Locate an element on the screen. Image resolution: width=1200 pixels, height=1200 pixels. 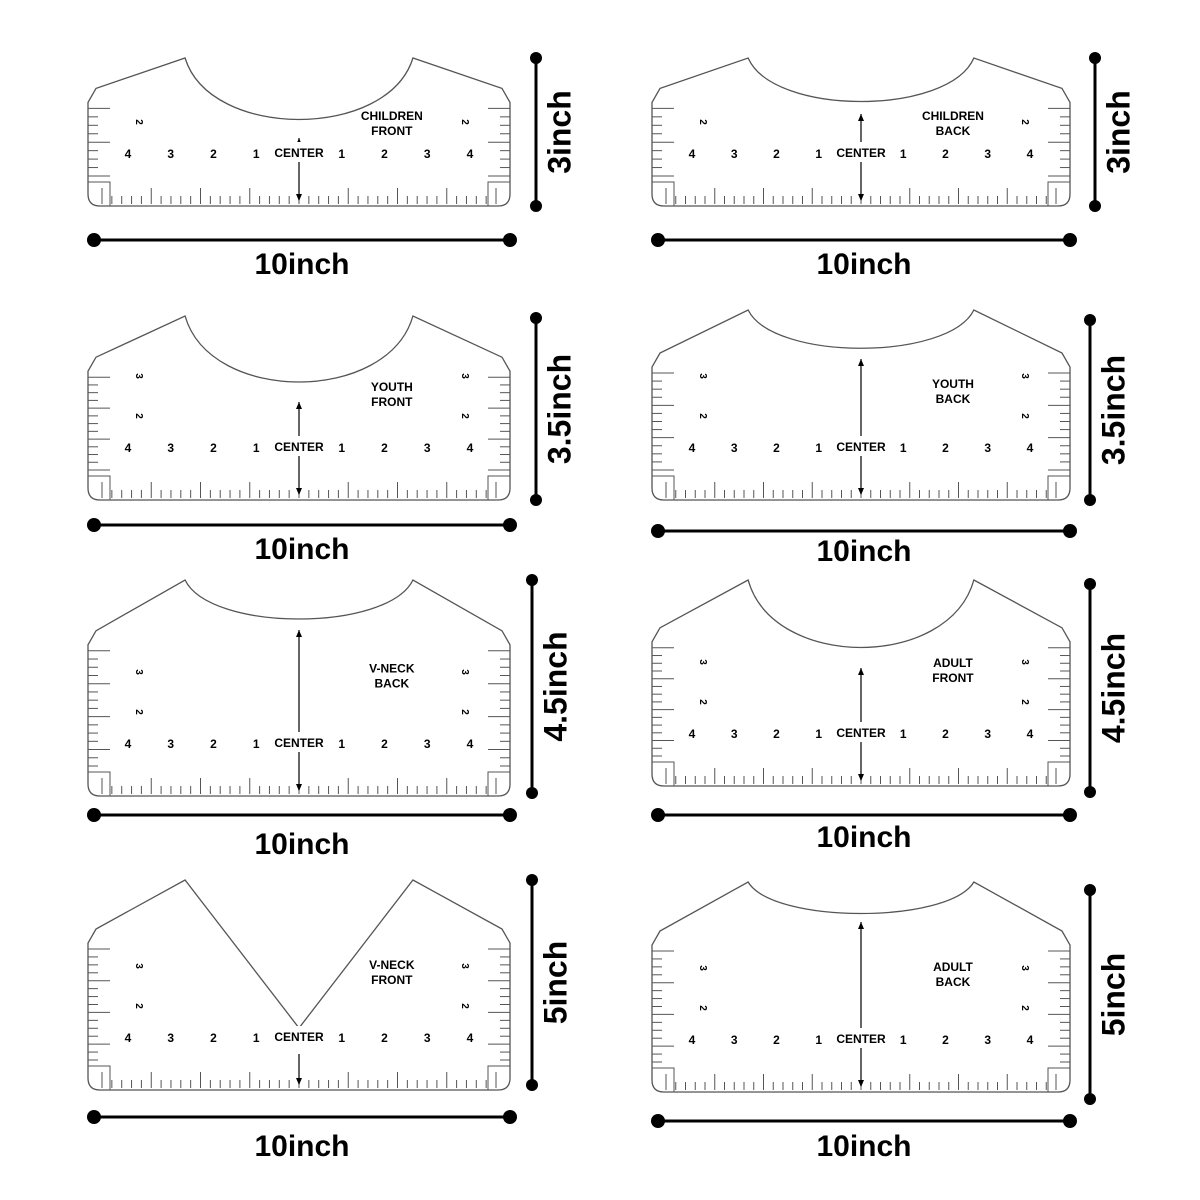
height-label: 5inch is located at coordinates (555, 983).